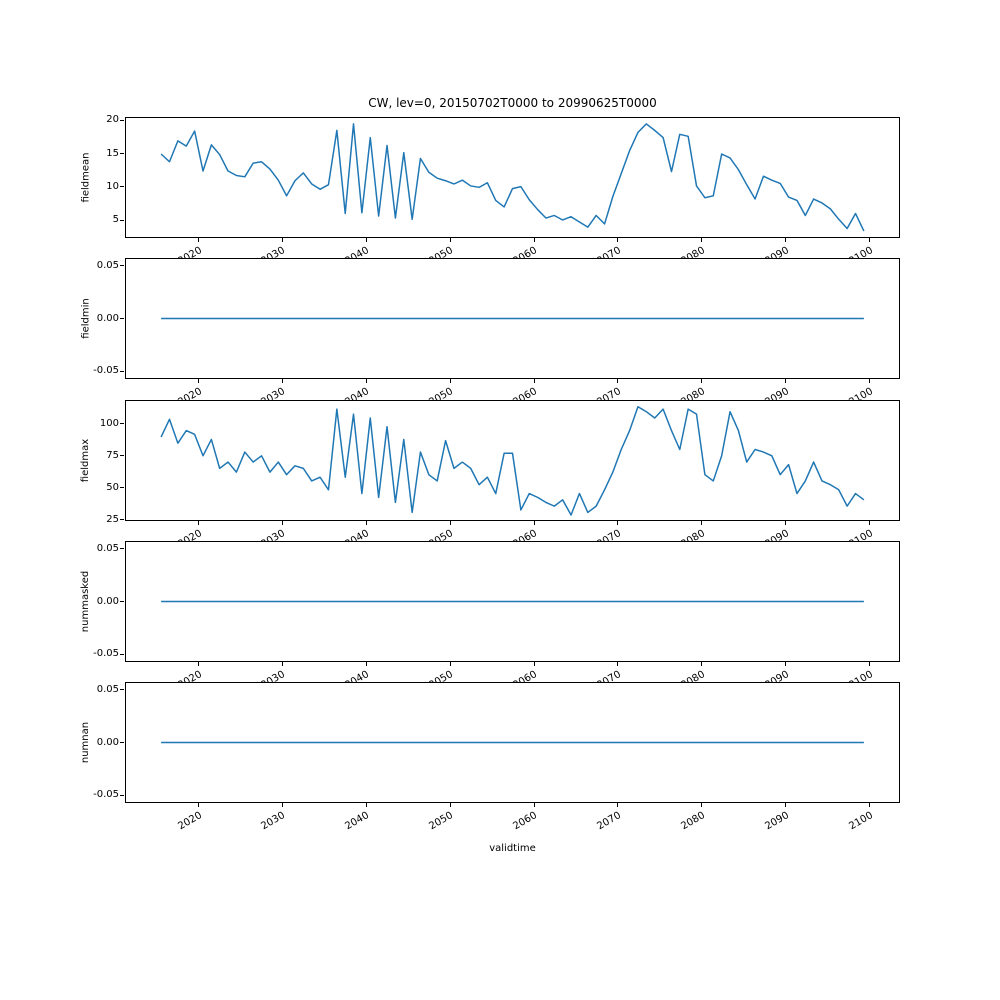 Image resolution: width=1000 pixels, height=1000 pixels. I want to click on x-tick-label: 2080, so click(693, 821).